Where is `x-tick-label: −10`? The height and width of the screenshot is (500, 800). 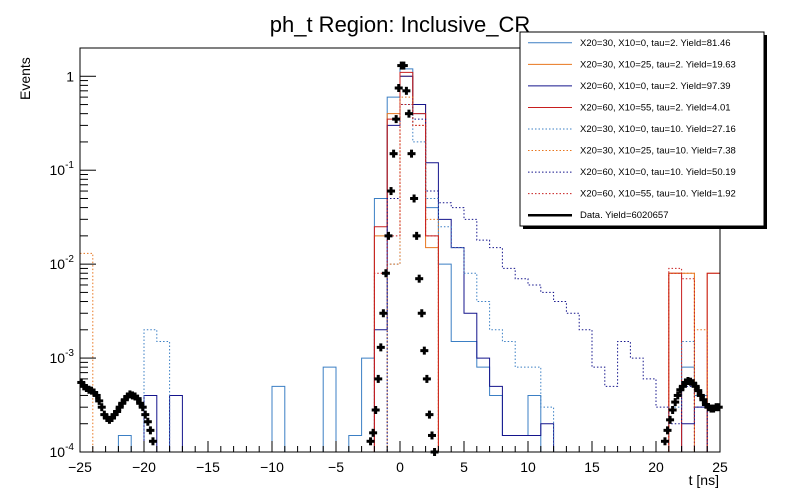 x-tick-label: −10 is located at coordinates (272, 467).